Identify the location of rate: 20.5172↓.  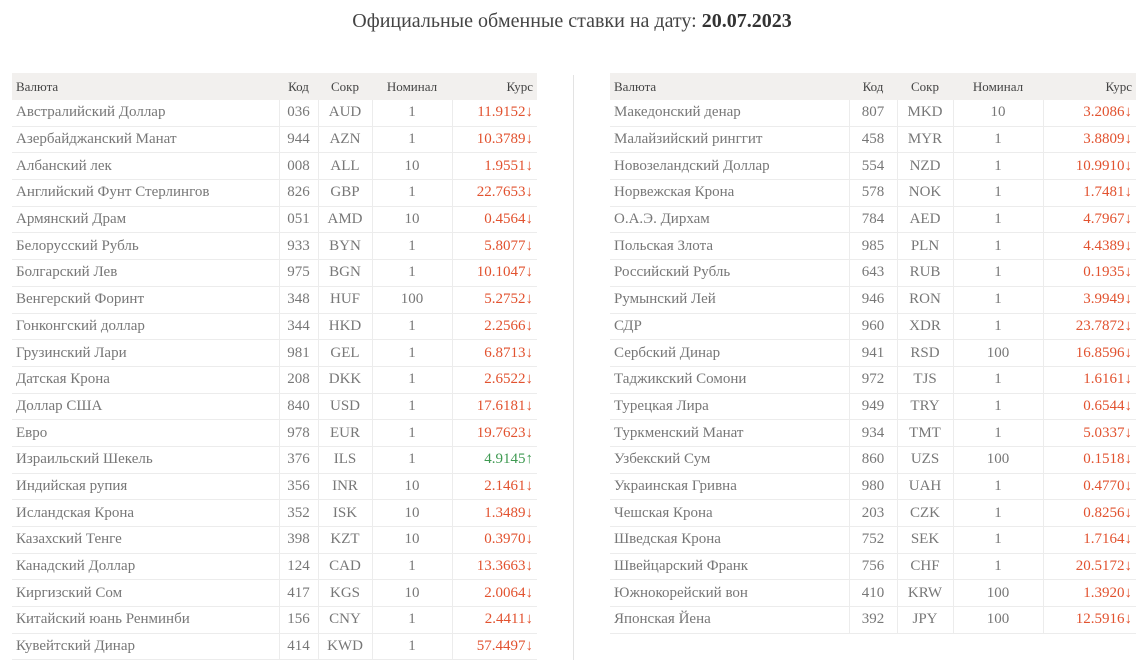
(1089, 567).